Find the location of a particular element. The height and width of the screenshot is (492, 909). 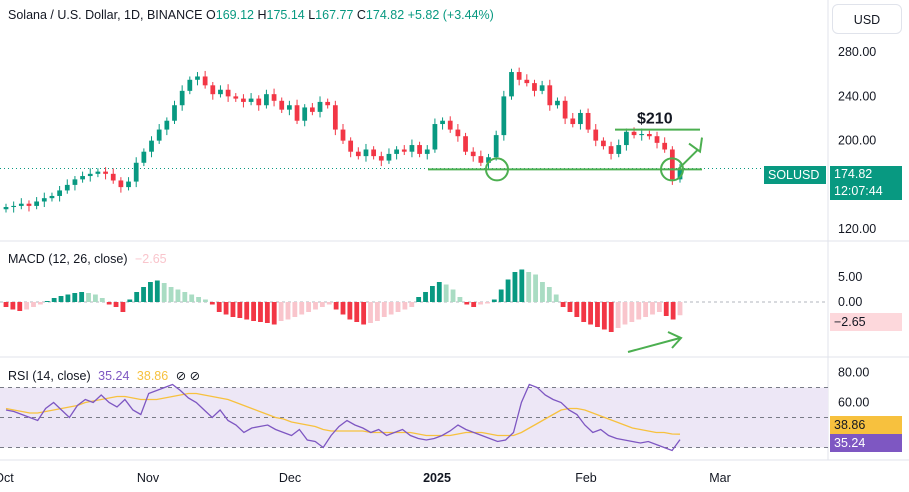

support-circle is located at coordinates (672, 169).